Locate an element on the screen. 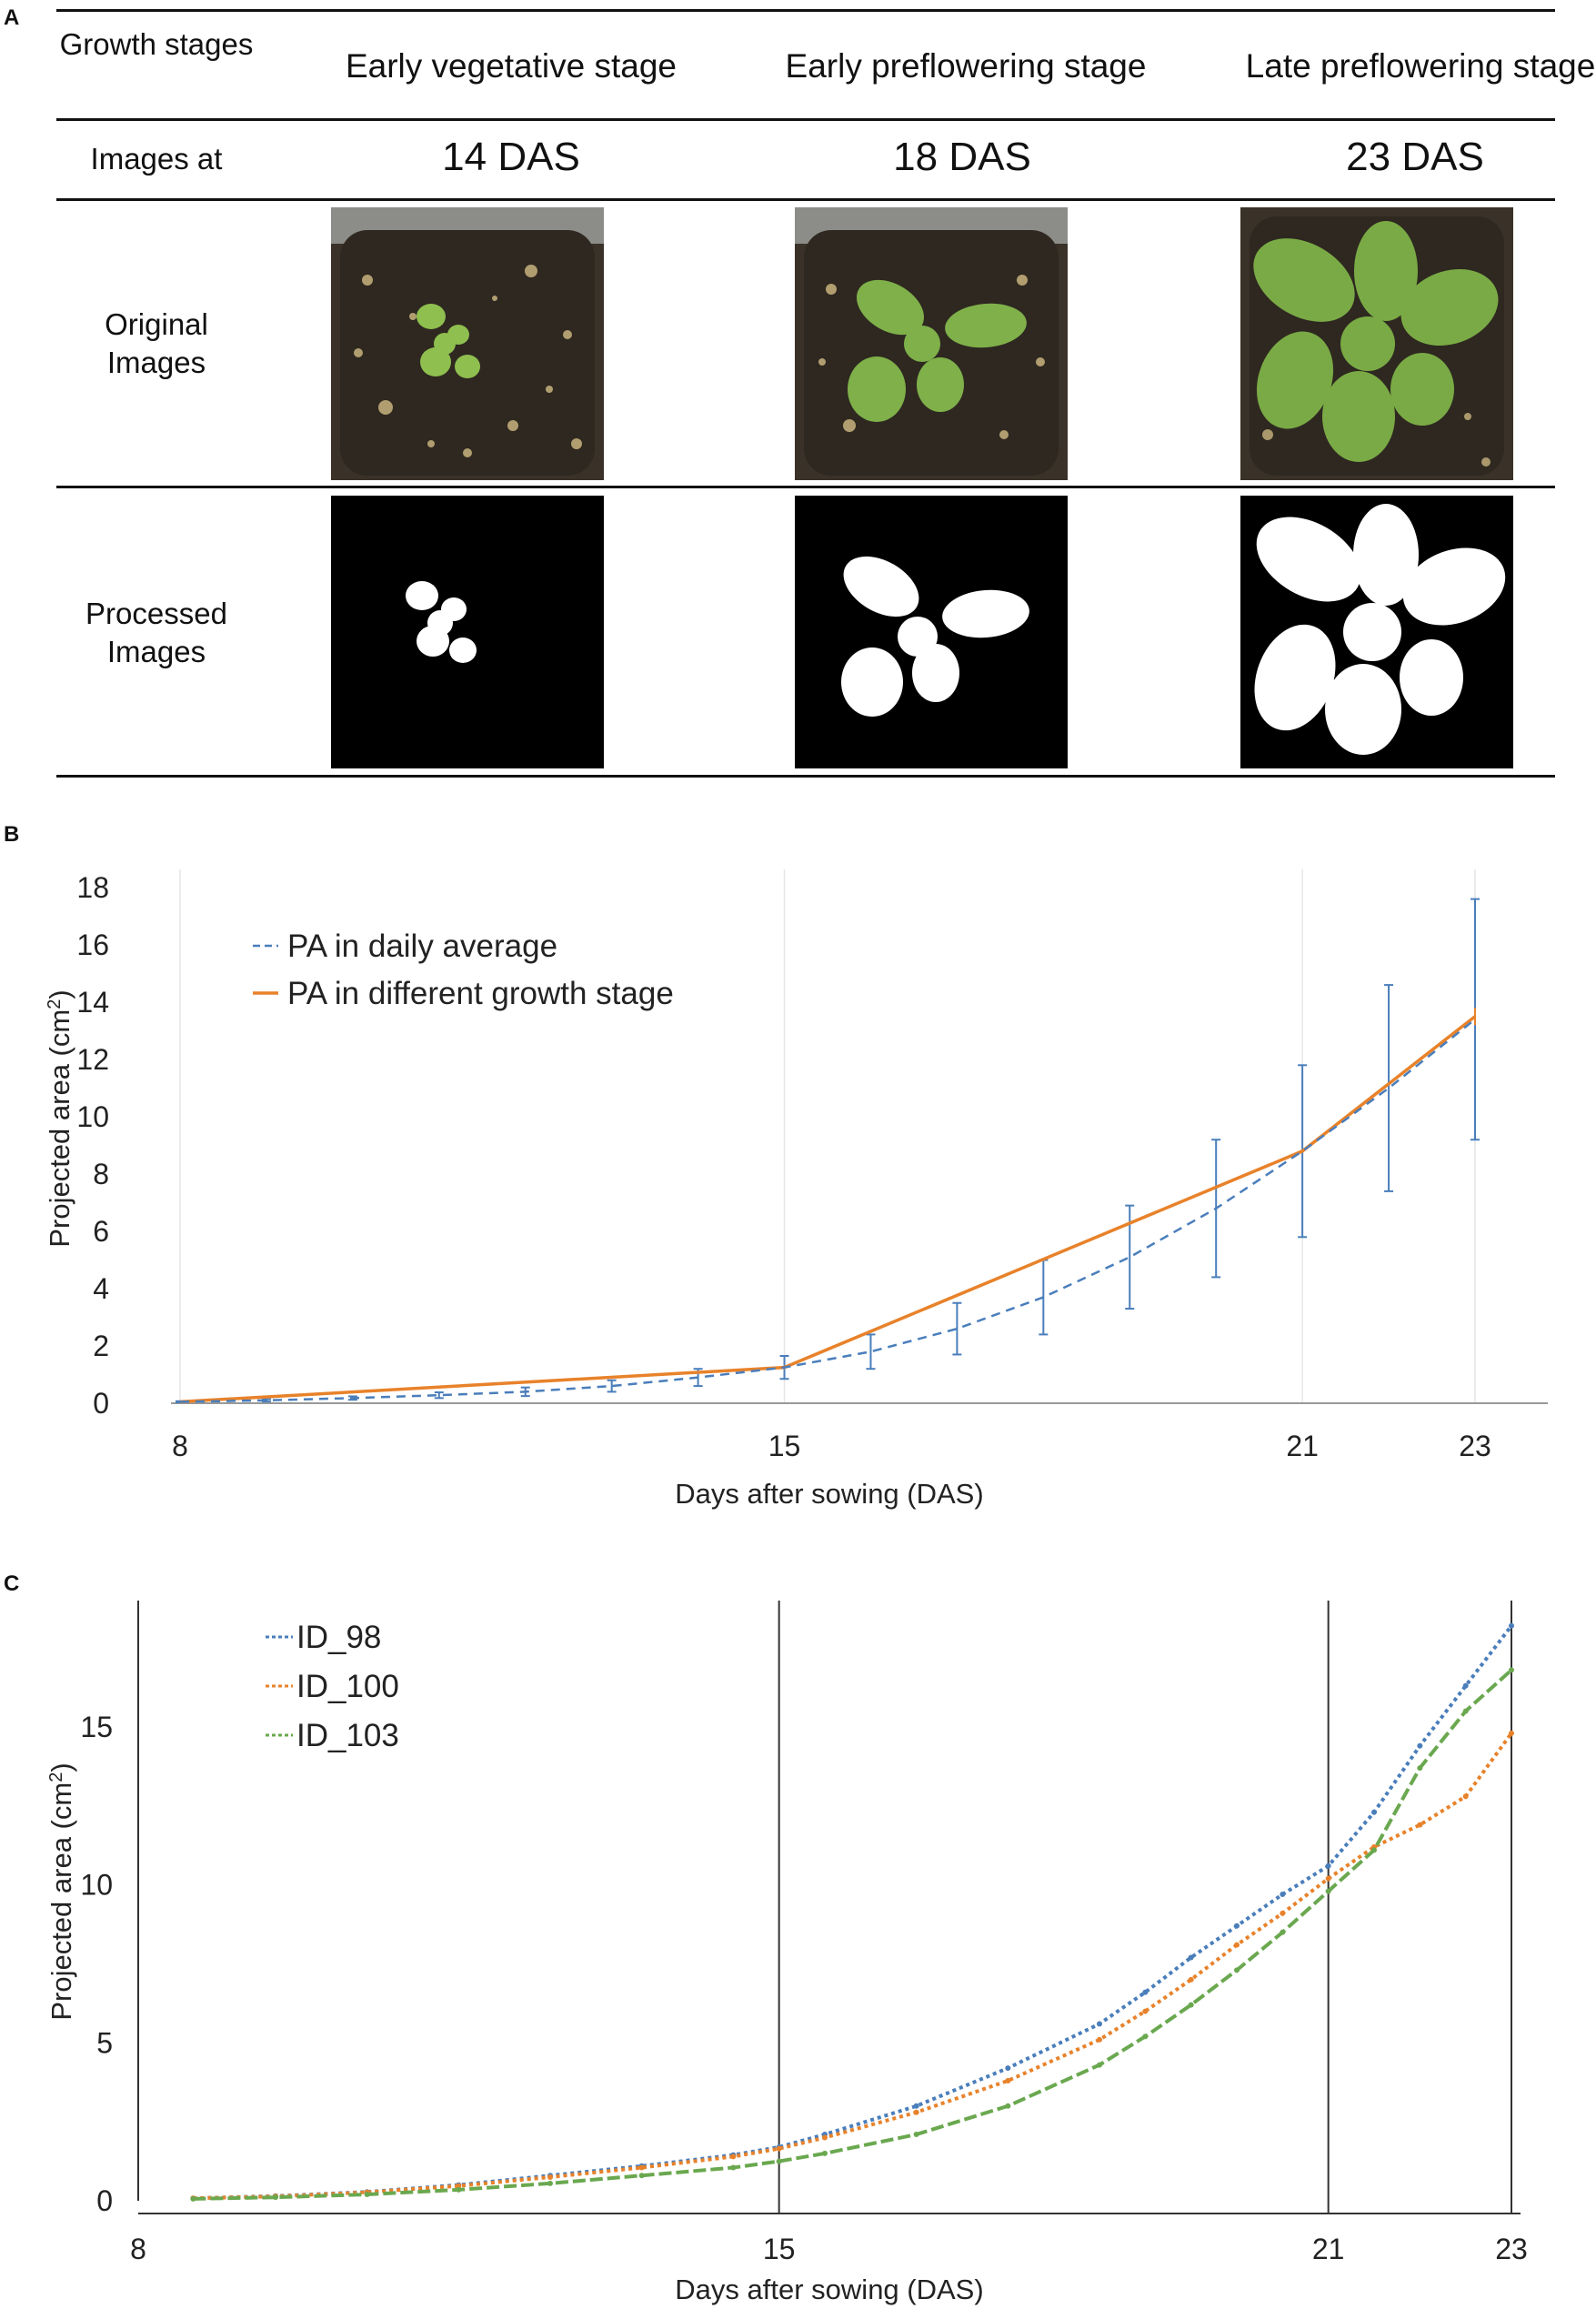  y-tick-label: 18 is located at coordinates (92, 887).